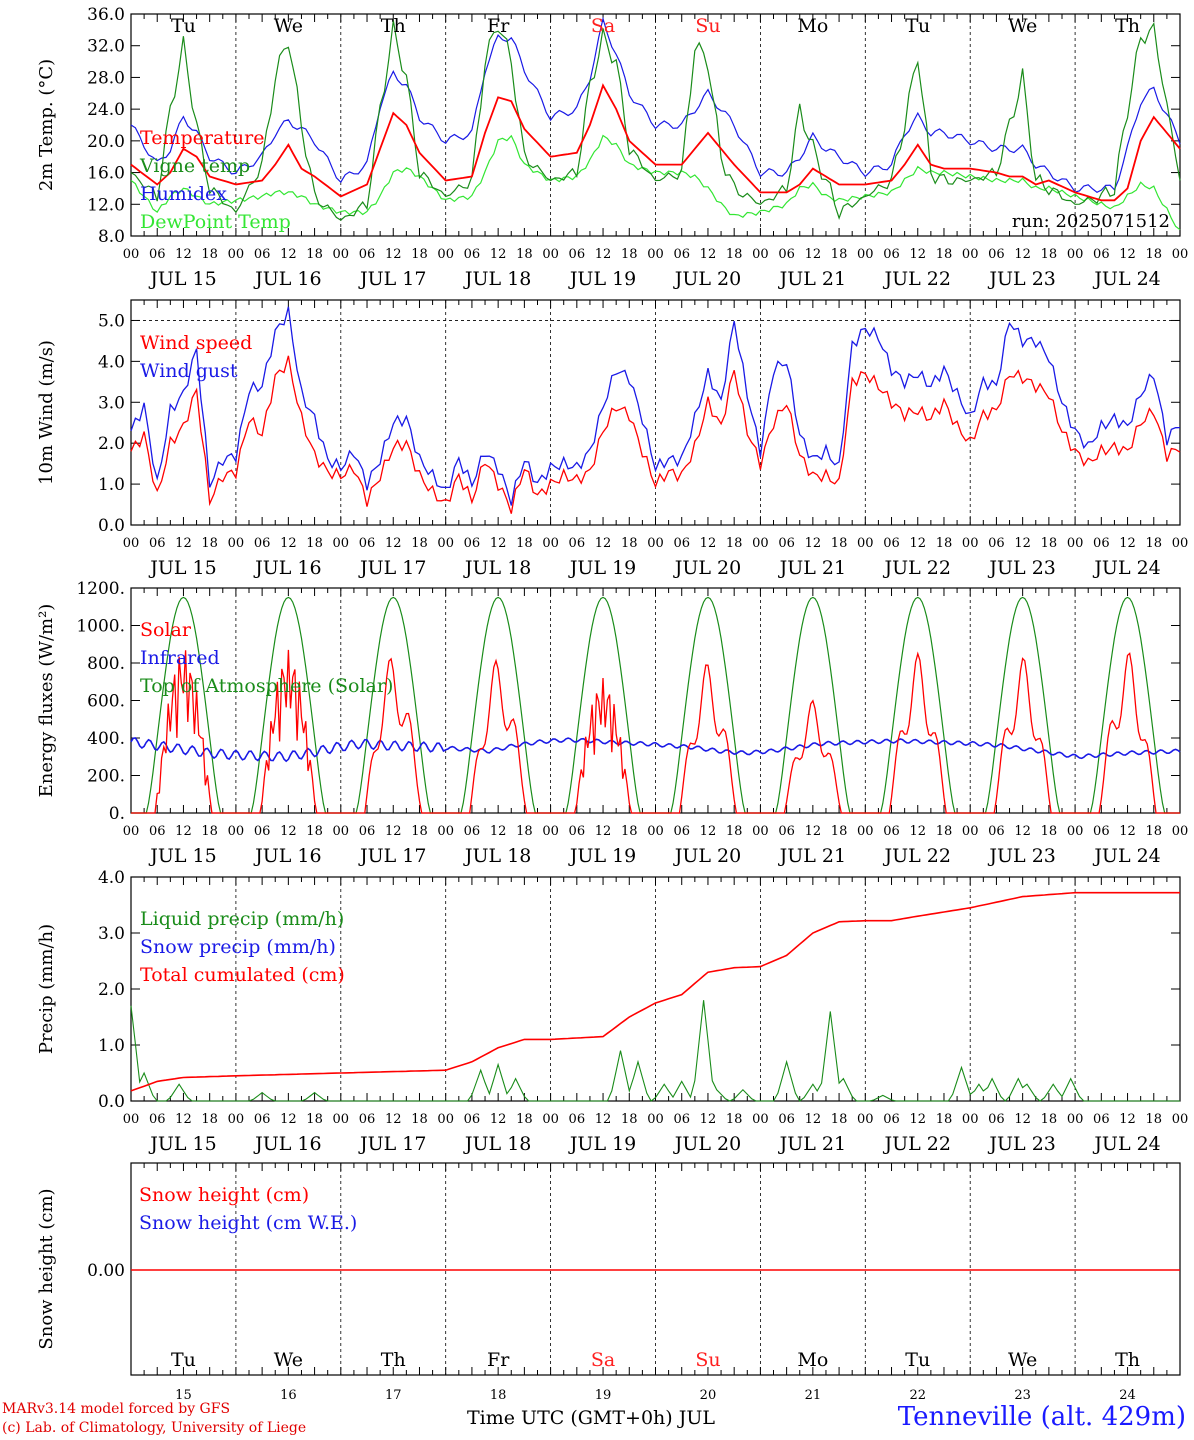  I want to click on day-number-label: 19, so click(603, 1395).